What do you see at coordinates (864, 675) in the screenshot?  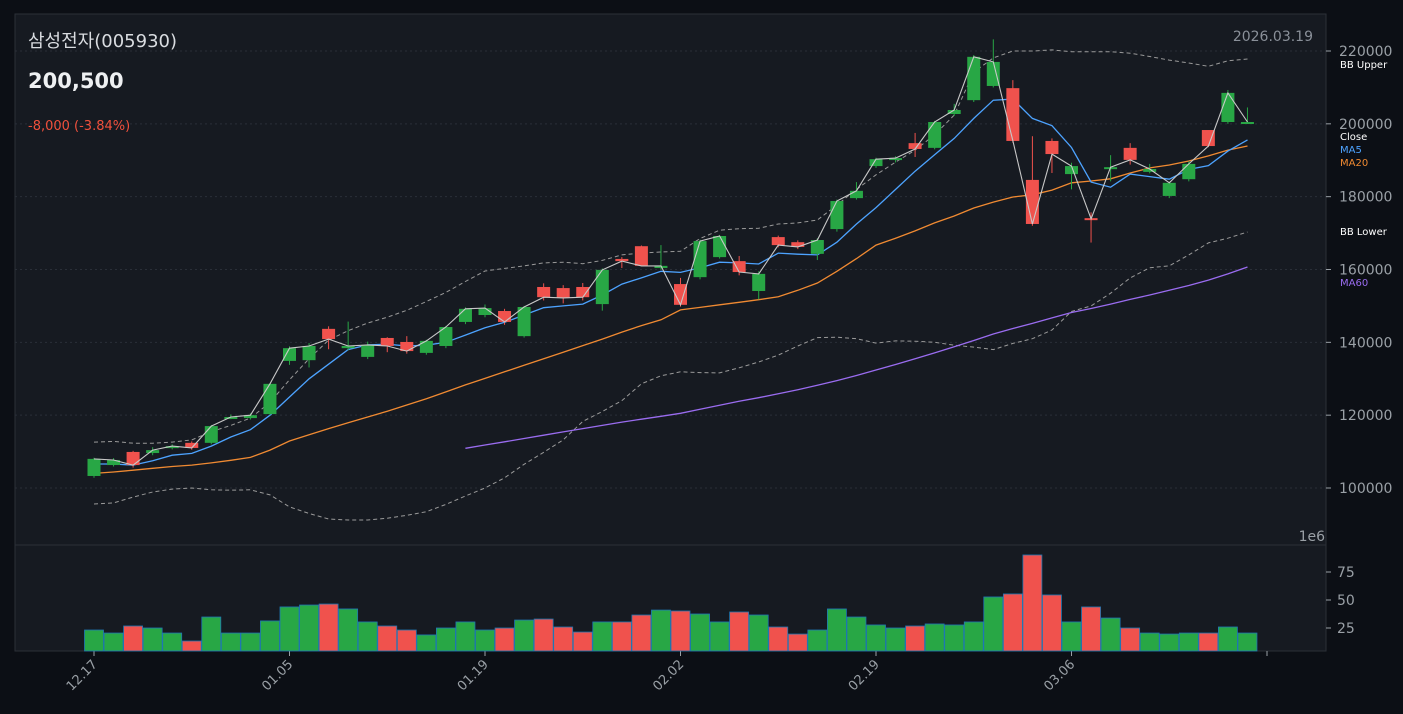 I see `x-tick-label: 02.19` at bounding box center [864, 675].